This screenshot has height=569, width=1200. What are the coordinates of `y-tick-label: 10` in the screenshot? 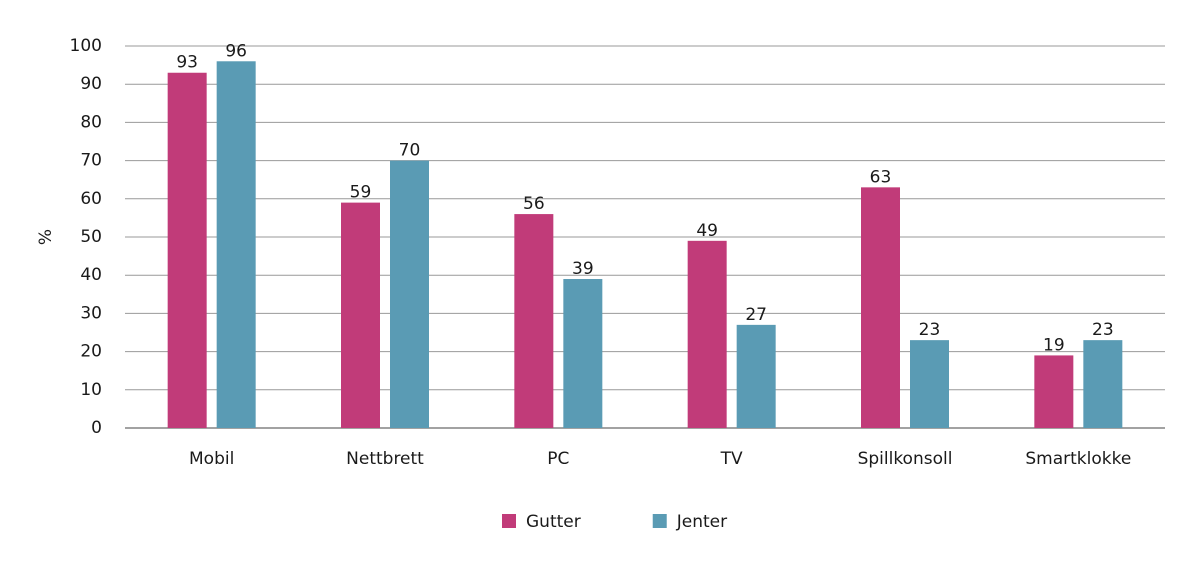 It's located at (91, 390).